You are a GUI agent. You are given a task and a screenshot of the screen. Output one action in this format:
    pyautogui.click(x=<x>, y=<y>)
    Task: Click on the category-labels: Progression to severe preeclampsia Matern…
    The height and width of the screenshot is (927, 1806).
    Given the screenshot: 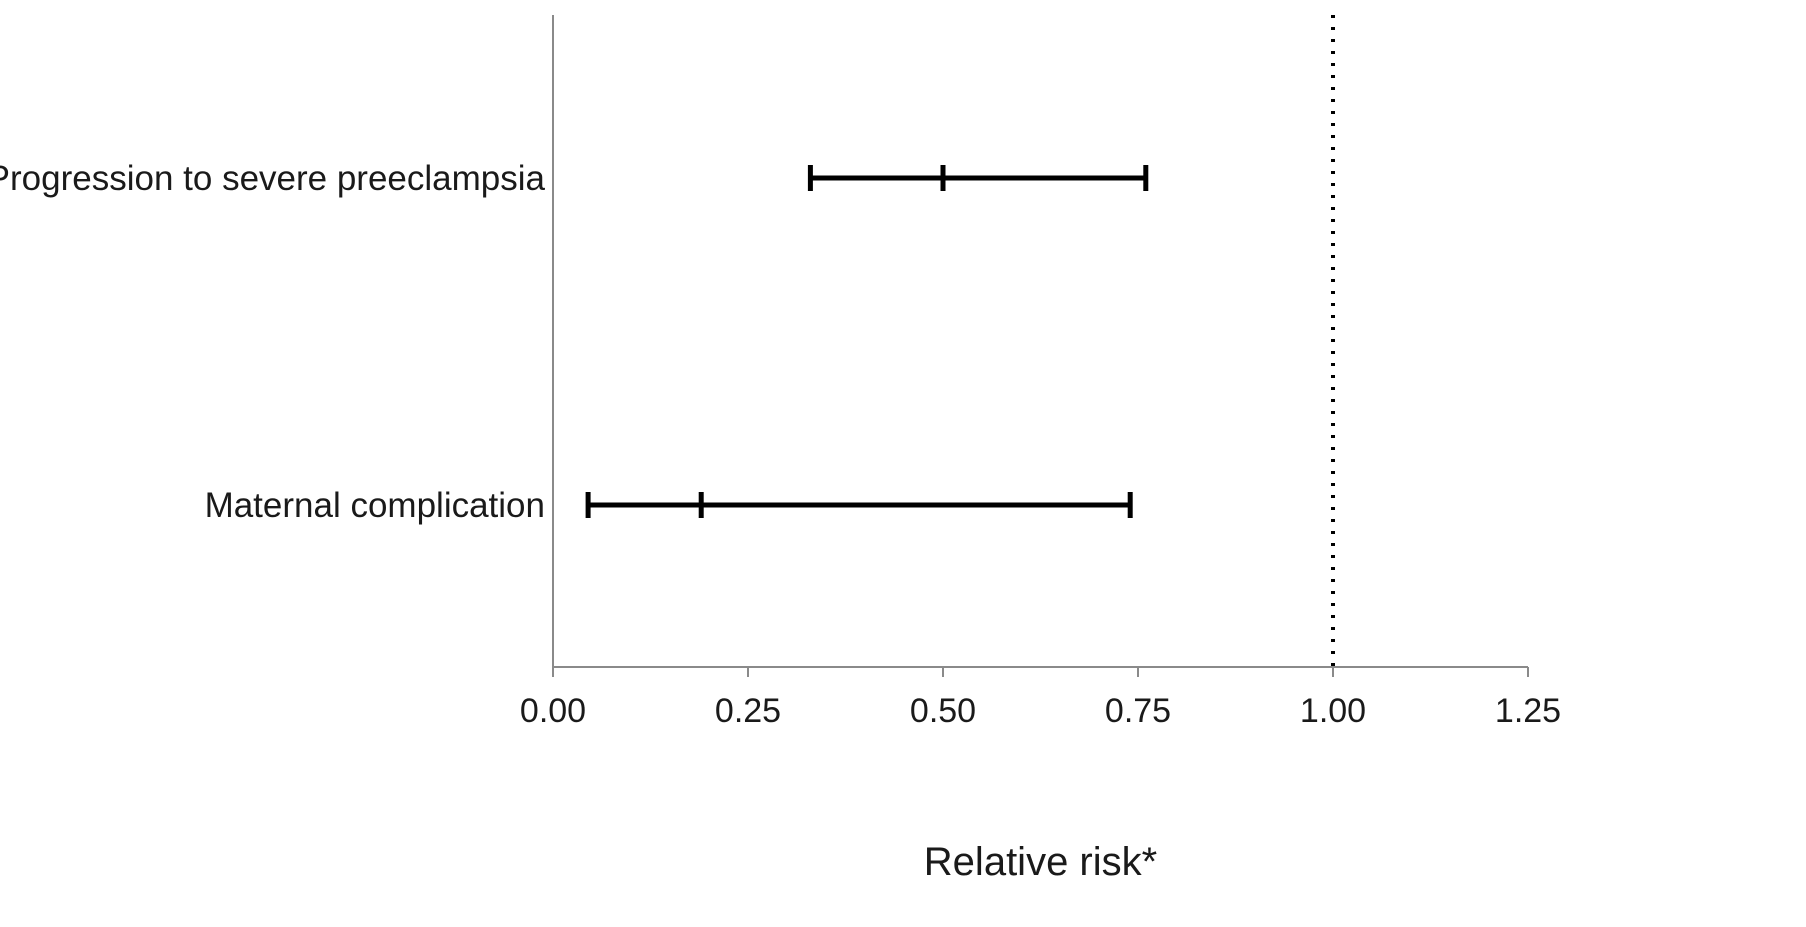 What is the action you would take?
    pyautogui.click(x=273, y=342)
    